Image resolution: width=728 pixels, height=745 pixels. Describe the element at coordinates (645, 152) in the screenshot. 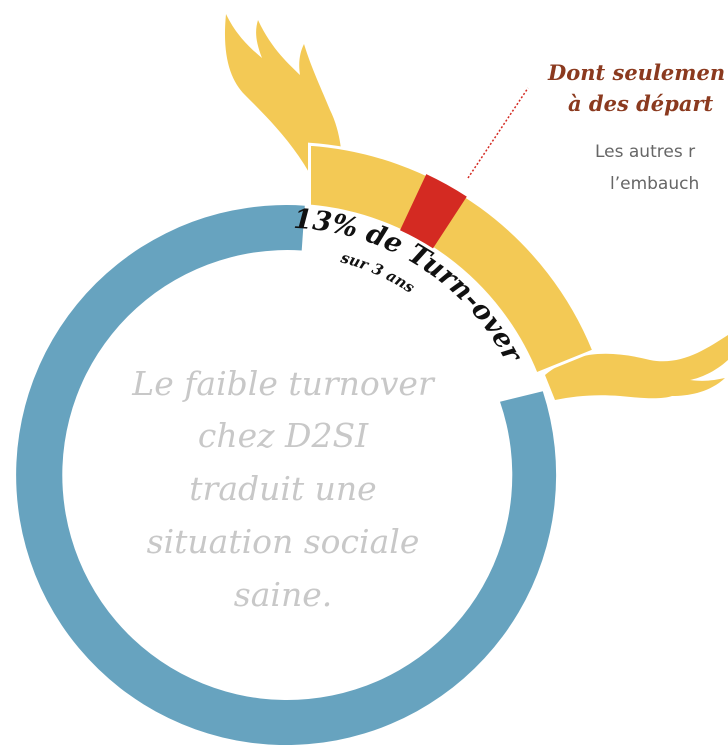

I see `callout-body: Les autres r` at that location.